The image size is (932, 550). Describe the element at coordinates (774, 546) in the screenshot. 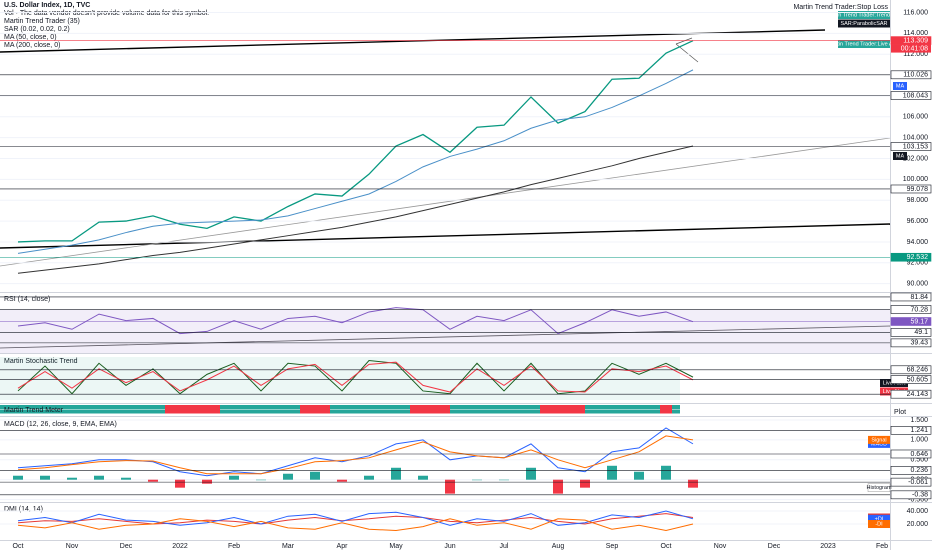

I see `x-tick-label: Dec` at that location.